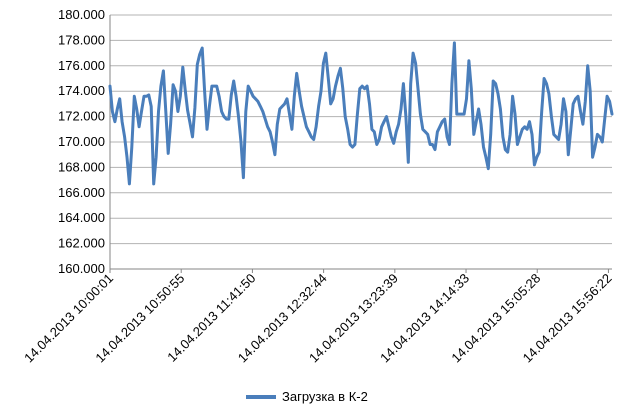  What do you see at coordinates (81, 65) in the screenshot?
I see `y-tick-label: 176.000` at bounding box center [81, 65].